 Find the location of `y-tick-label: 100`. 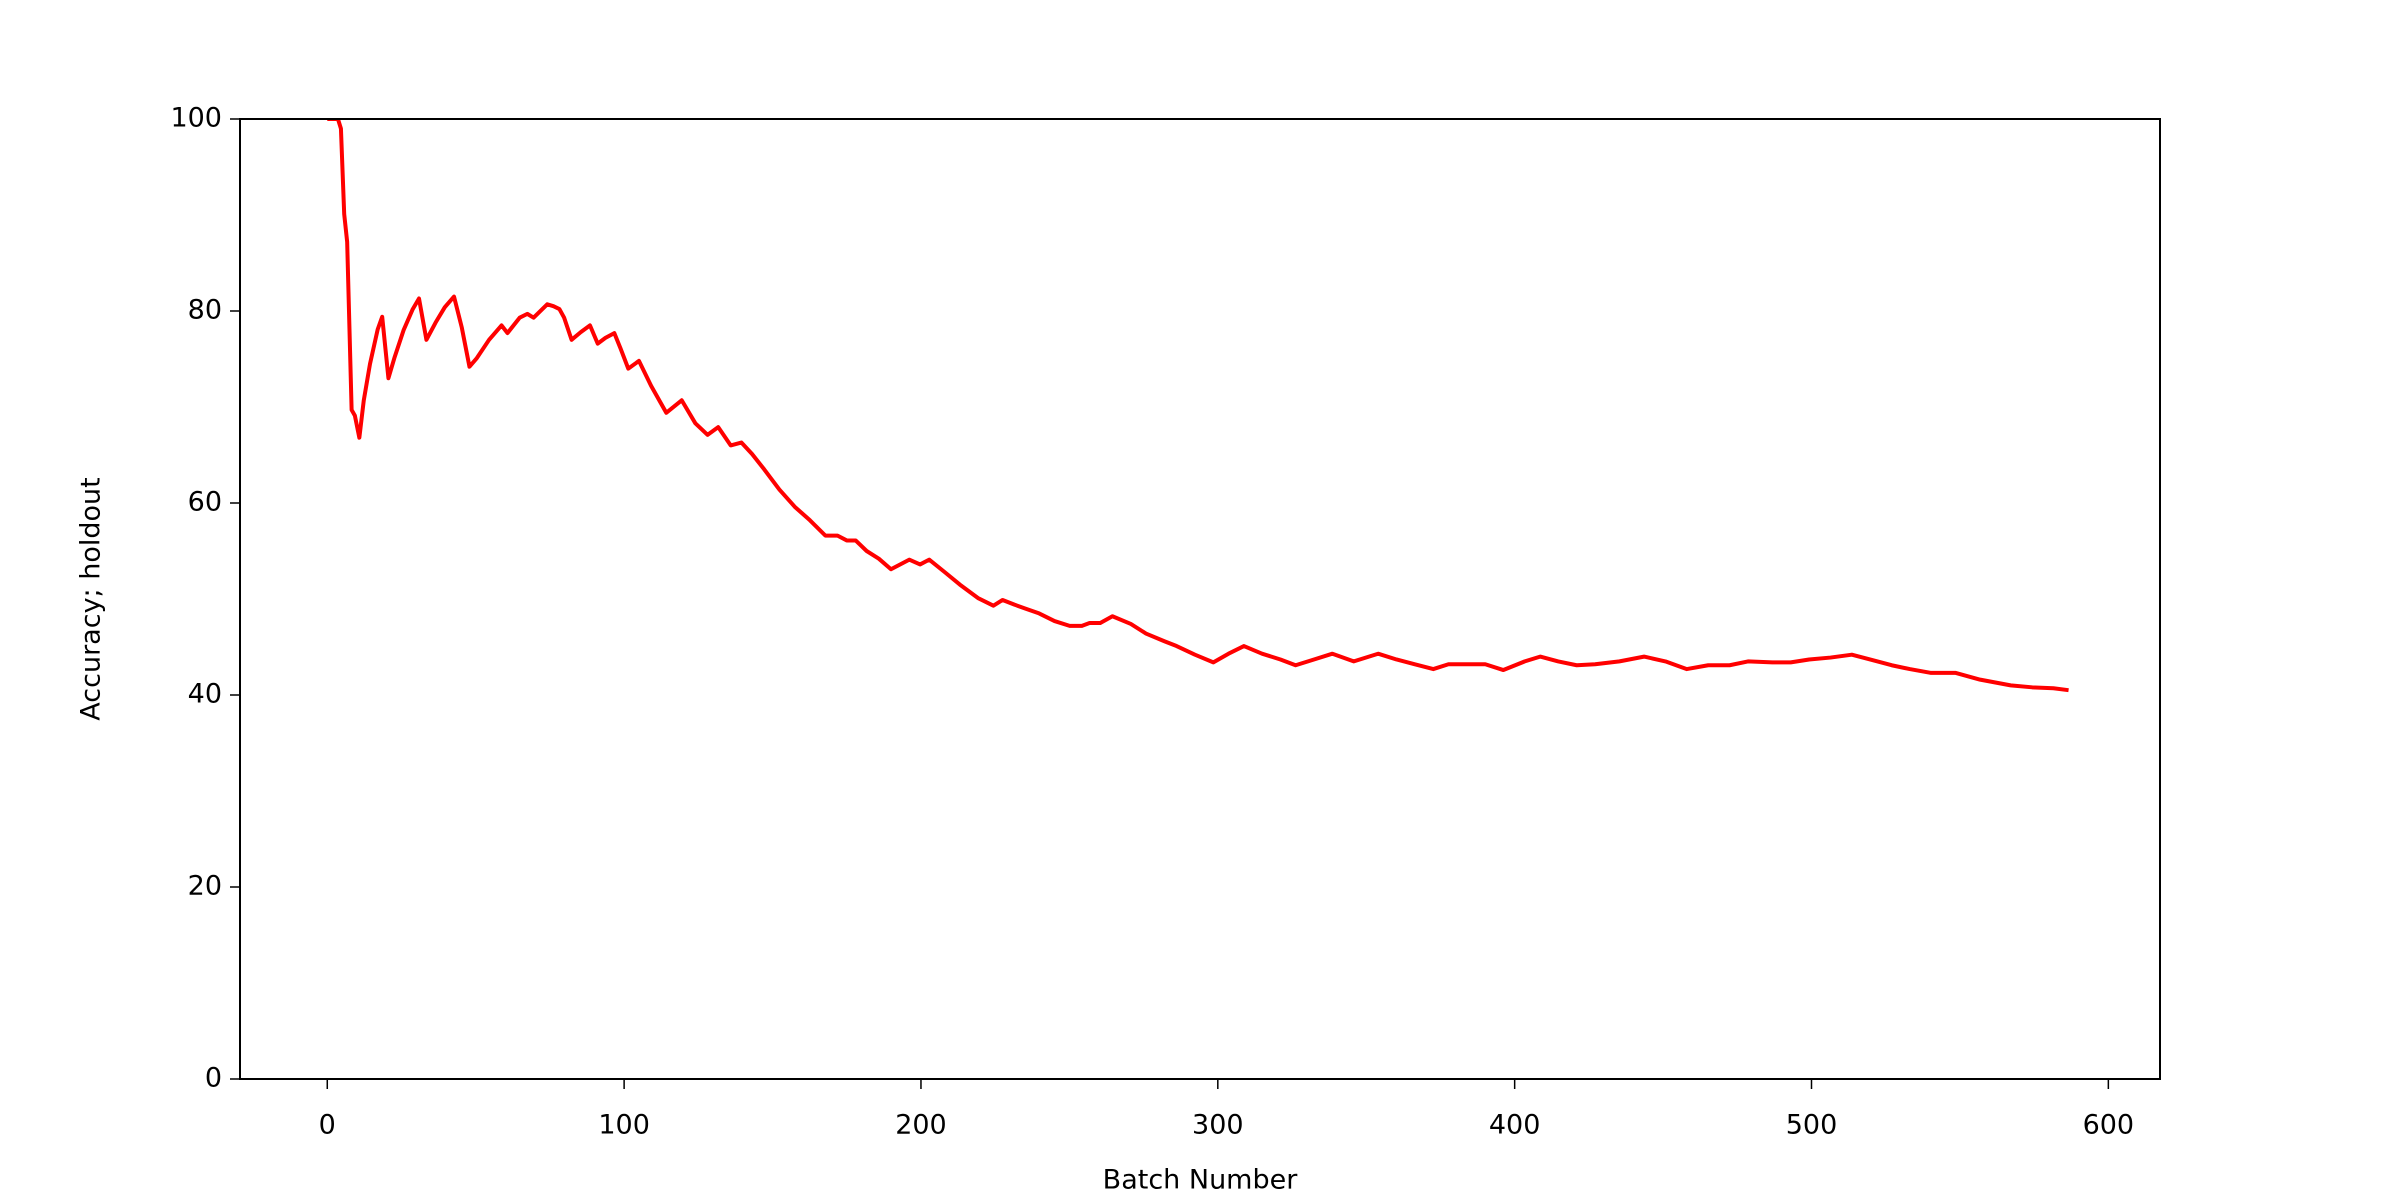

y-tick-label: 100 is located at coordinates (196, 118).